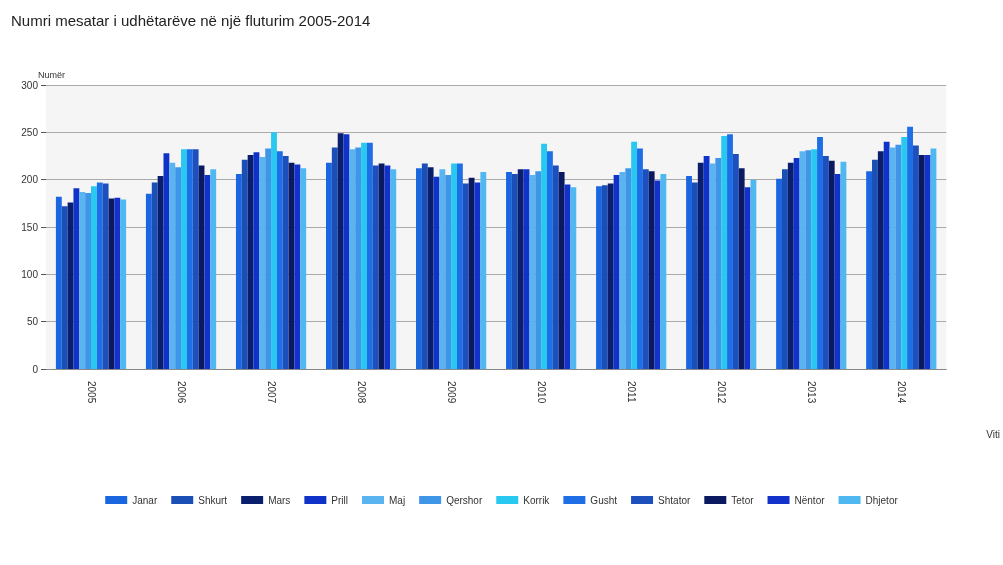 Image resolution: width=1003 pixels, height=565 pixels. What do you see at coordinates (52, 74) in the screenshot?
I see `y-axis-title: Numër` at bounding box center [52, 74].